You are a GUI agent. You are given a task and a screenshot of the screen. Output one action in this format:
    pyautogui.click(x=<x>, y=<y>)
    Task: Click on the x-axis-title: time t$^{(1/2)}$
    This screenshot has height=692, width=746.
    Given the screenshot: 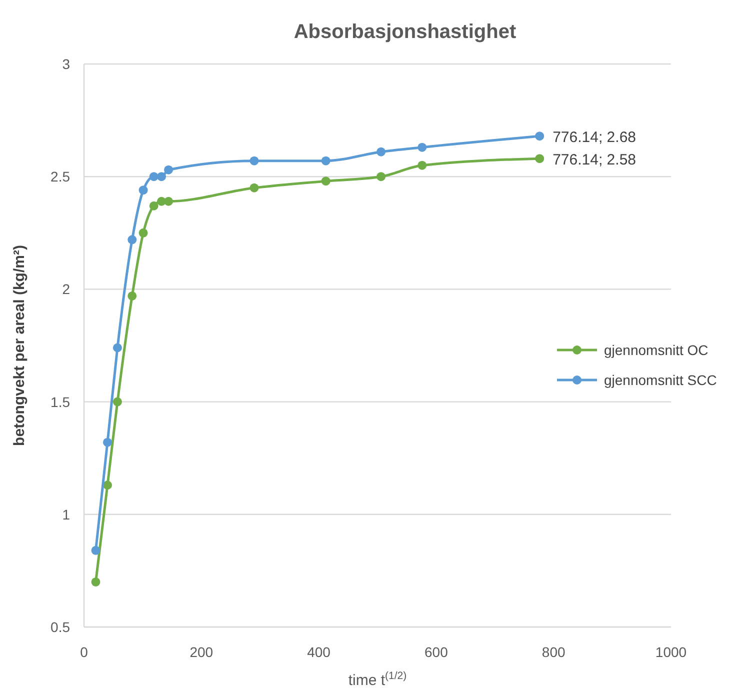 What is the action you would take?
    pyautogui.click(x=377, y=679)
    